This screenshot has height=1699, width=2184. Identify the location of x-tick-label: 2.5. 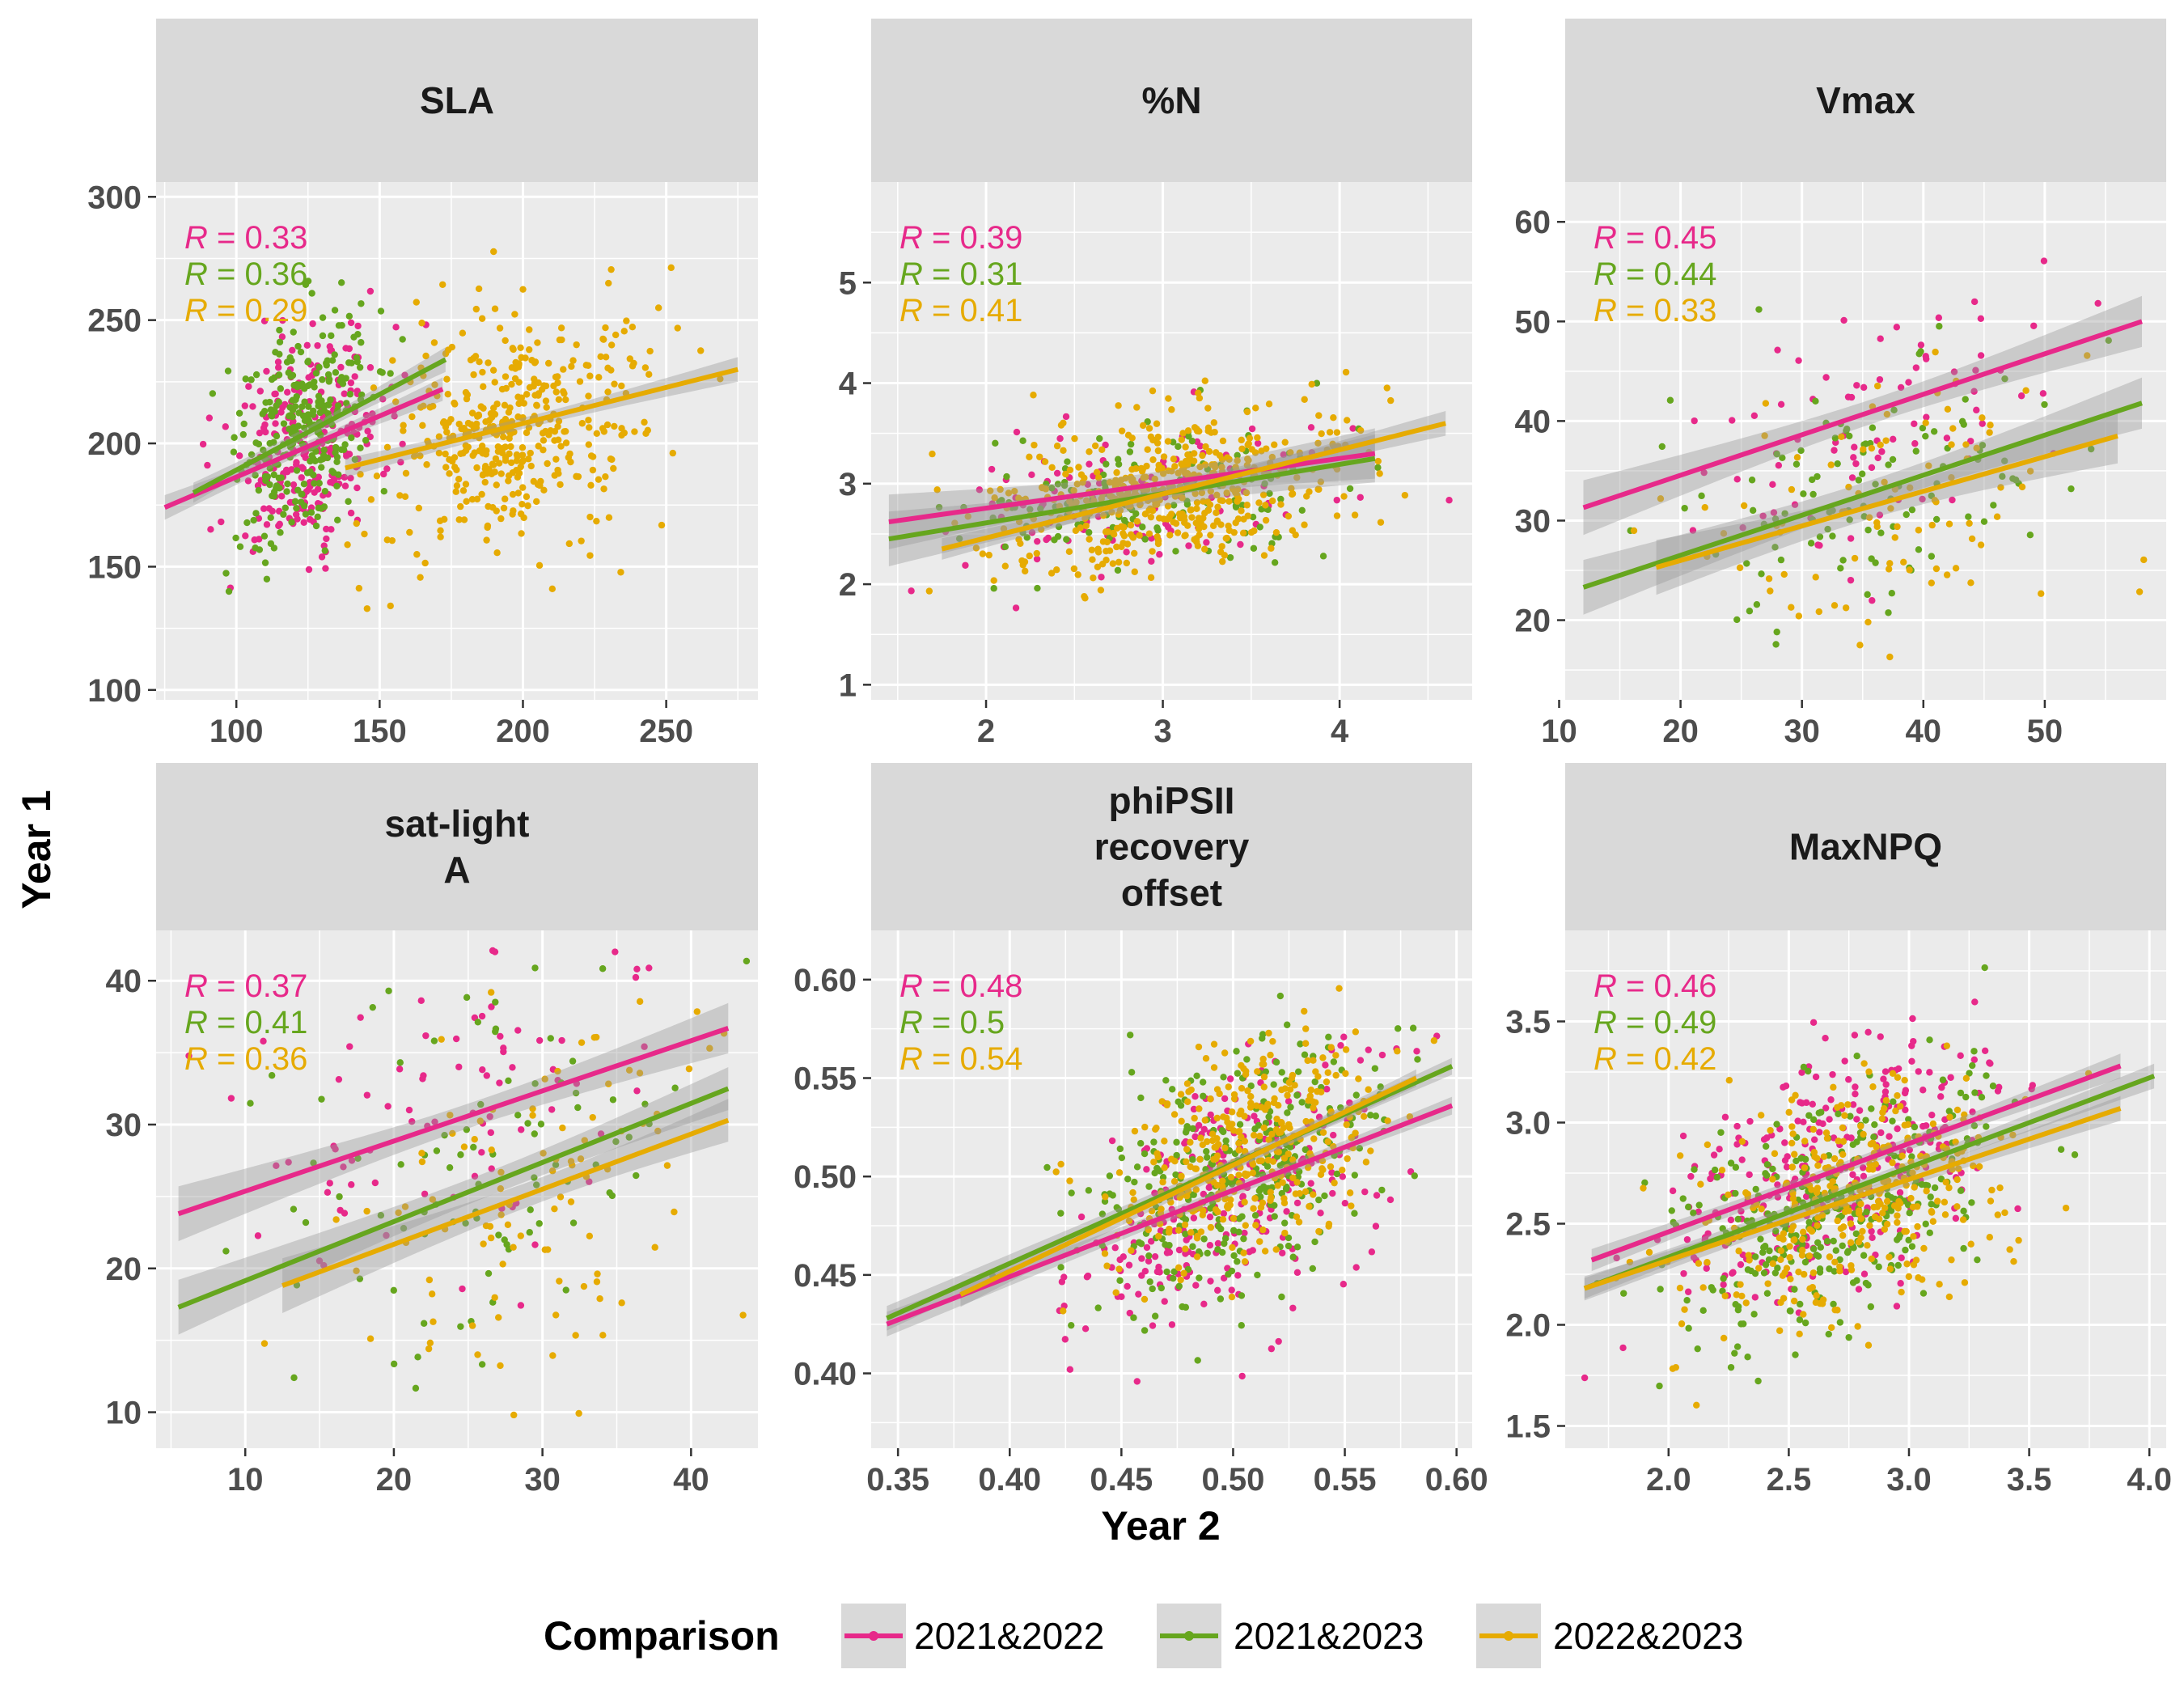
(1790, 1480).